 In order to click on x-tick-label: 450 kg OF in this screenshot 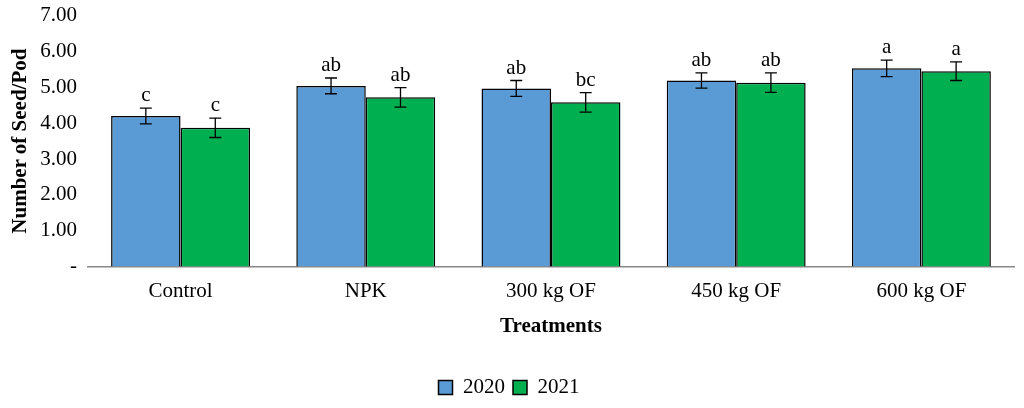, I will do `click(736, 289)`.